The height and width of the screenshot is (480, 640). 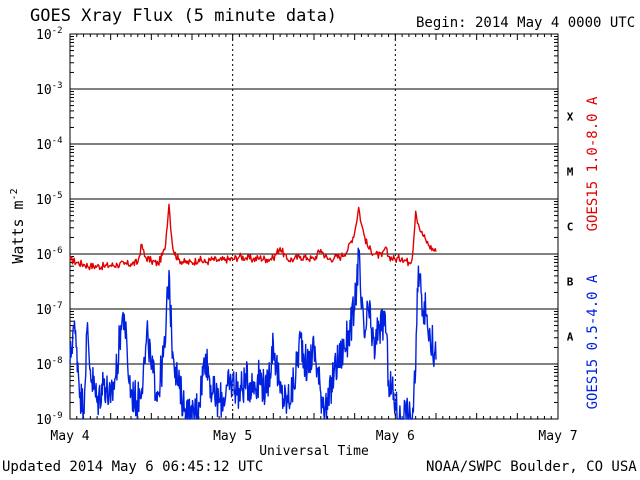 I want to click on legend-long-channel: GOES15 1.0-8.0 A, so click(x=593, y=163).